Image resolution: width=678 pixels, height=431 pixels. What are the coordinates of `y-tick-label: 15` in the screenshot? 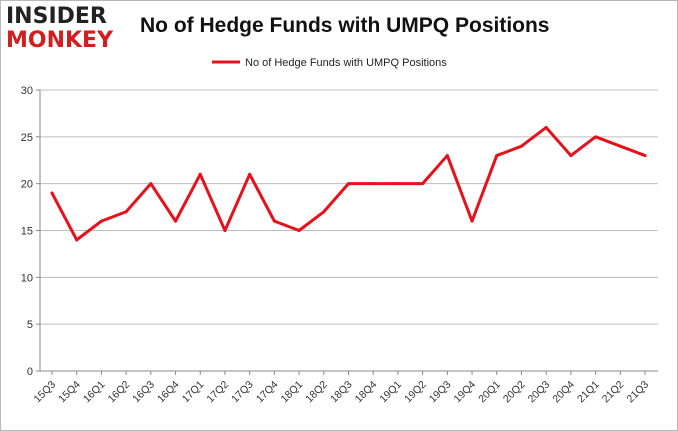 It's located at (27, 232).